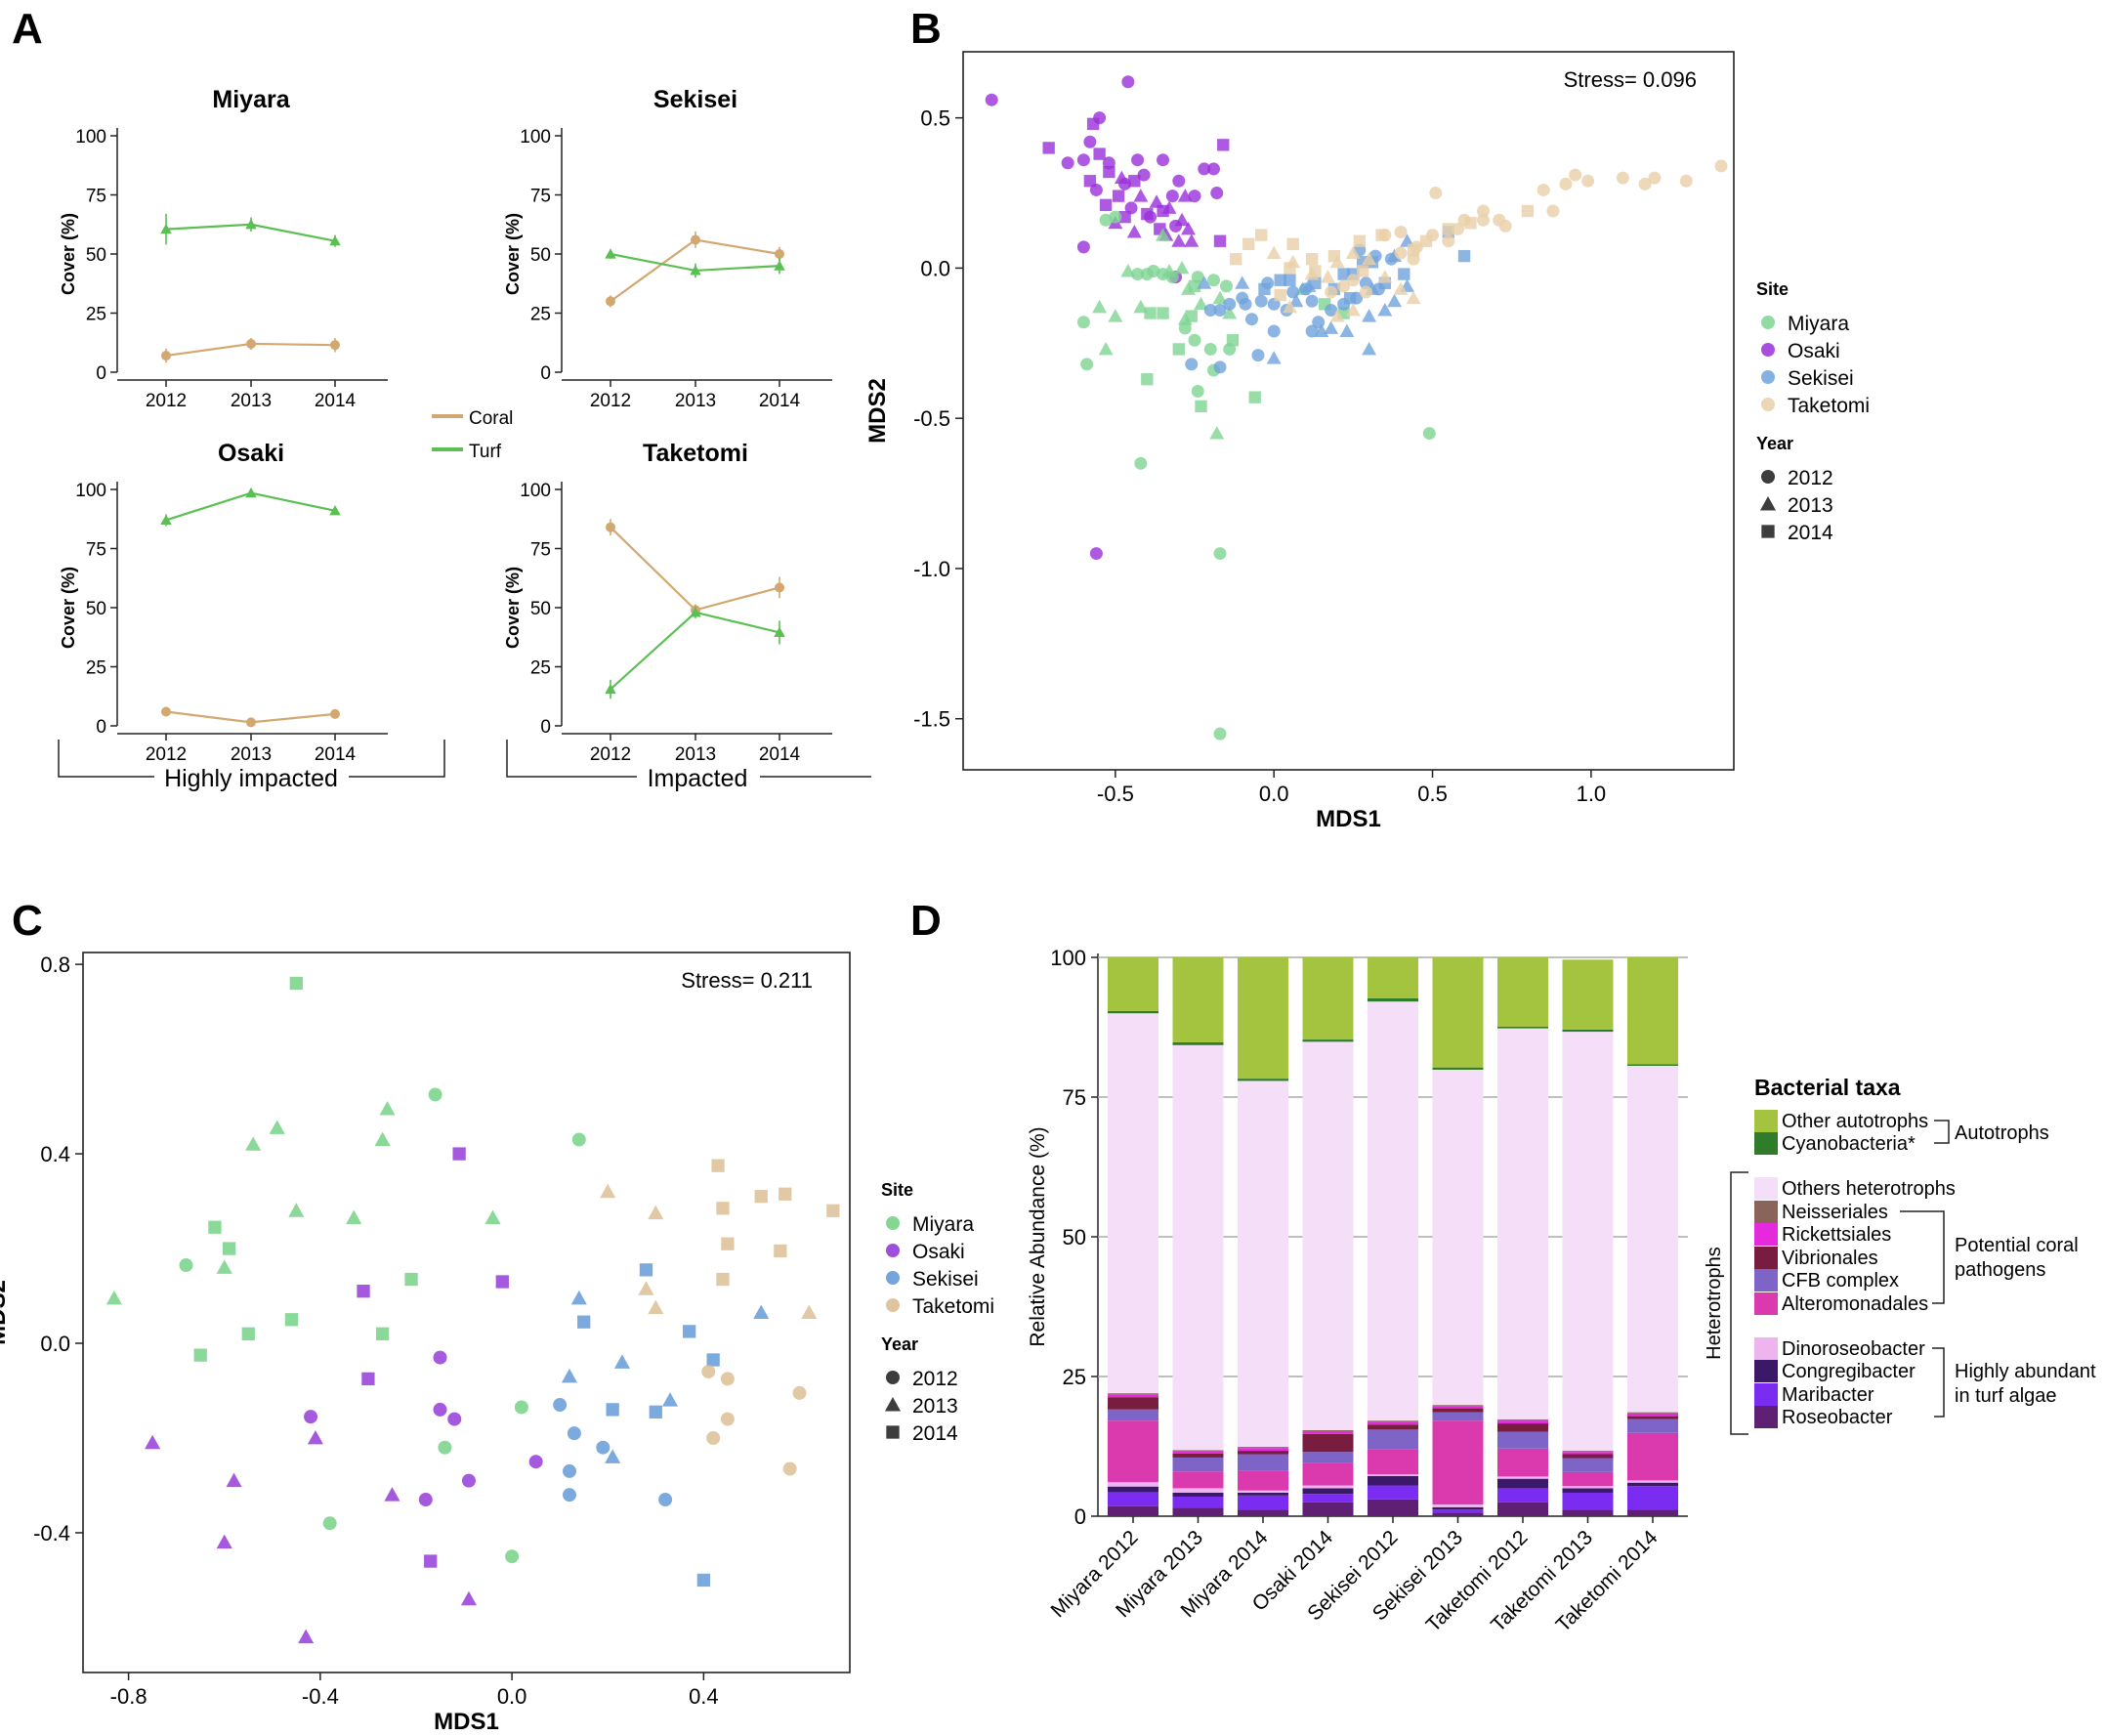 The height and width of the screenshot is (1736, 2105). What do you see at coordinates (1356, 408) in the screenshot?
I see `scatter-points` at bounding box center [1356, 408].